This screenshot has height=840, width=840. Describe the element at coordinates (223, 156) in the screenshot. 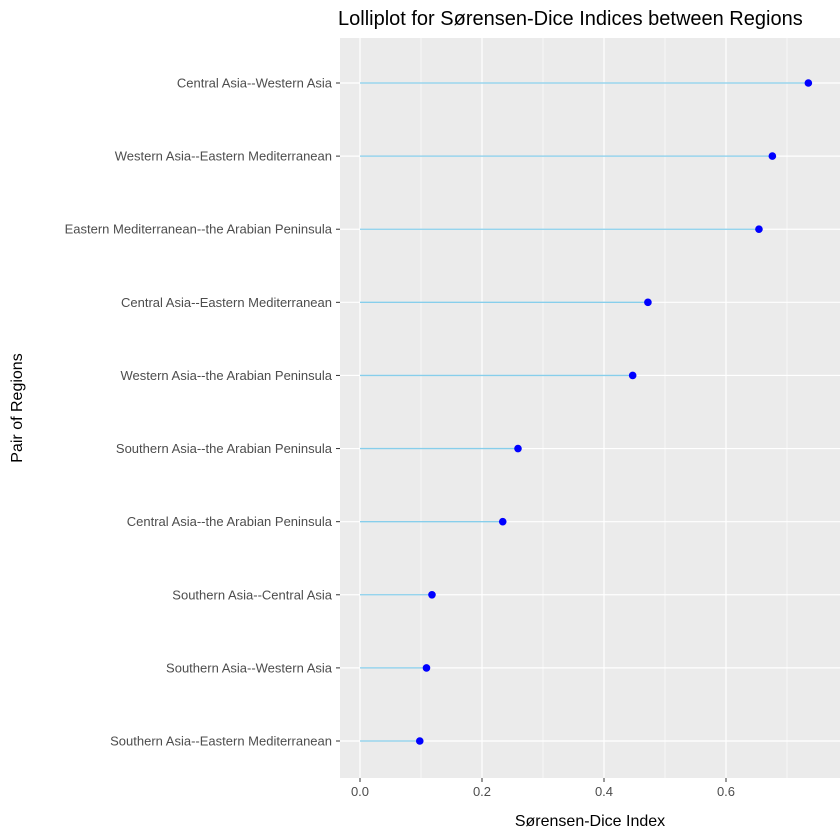

I see `y-tick-label: Western Asia--Eastern Mediterranean` at that location.